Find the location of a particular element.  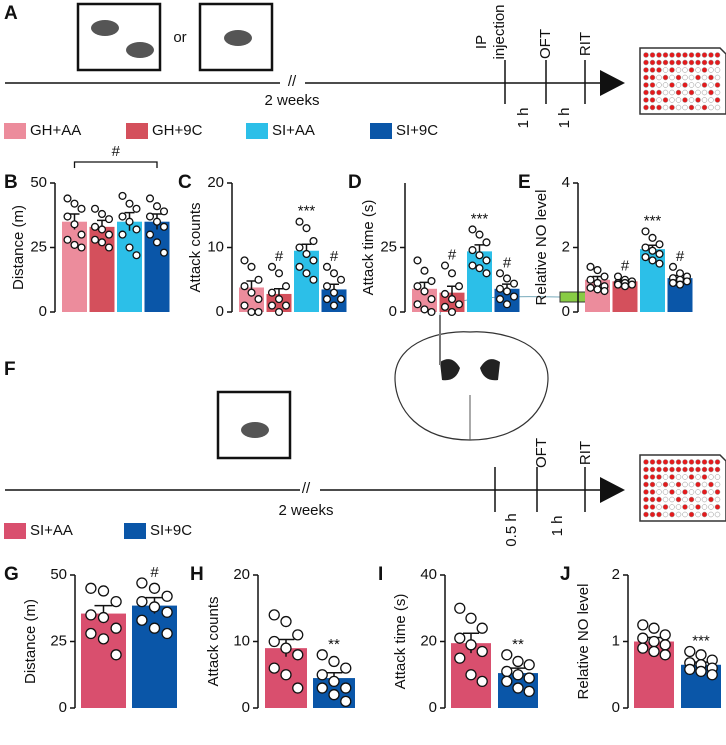

y-tick-label: 40 is located at coordinates (428, 574).